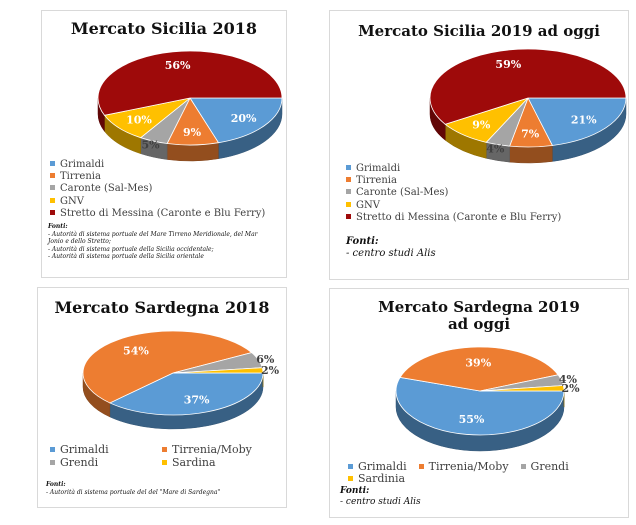  Describe the element at coordinates (192, 132) in the screenshot. I see `data-label: 9%` at that location.